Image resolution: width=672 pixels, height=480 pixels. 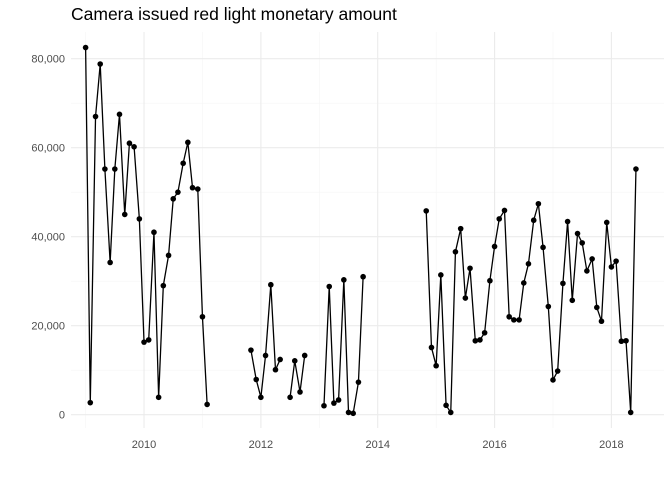 What do you see at coordinates (144, 445) in the screenshot?
I see `x-tick-label: 2010` at bounding box center [144, 445].